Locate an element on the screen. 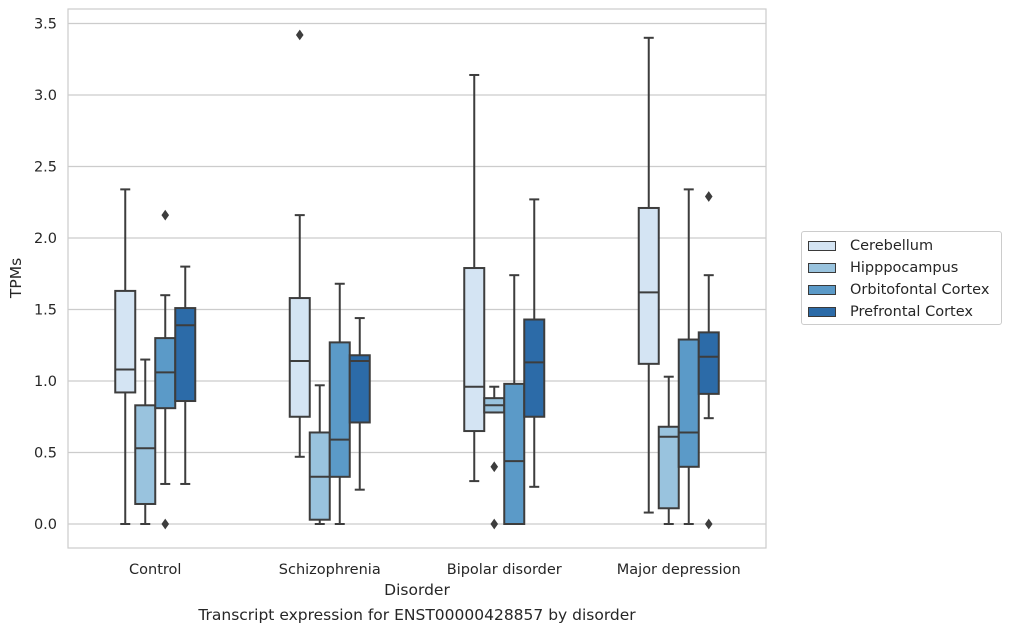  legend-label: Orbitofontal Cortex is located at coordinates (920, 290).